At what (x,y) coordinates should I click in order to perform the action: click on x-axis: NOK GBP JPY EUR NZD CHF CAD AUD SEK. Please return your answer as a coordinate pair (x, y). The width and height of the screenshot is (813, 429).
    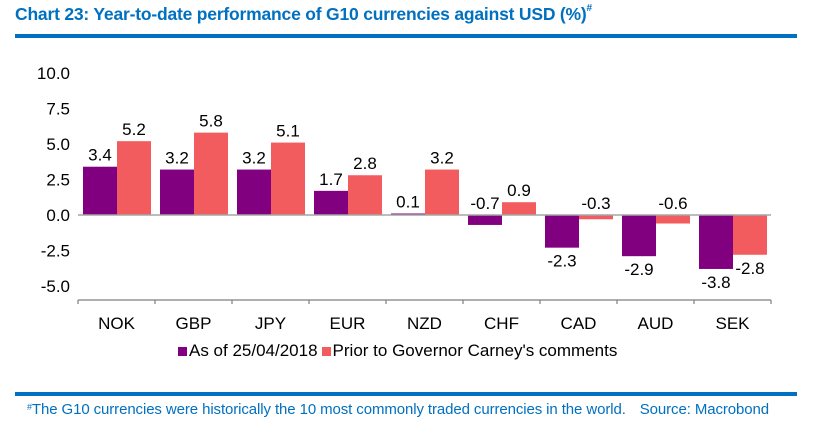
    Looking at the image, I should click on (424, 316).